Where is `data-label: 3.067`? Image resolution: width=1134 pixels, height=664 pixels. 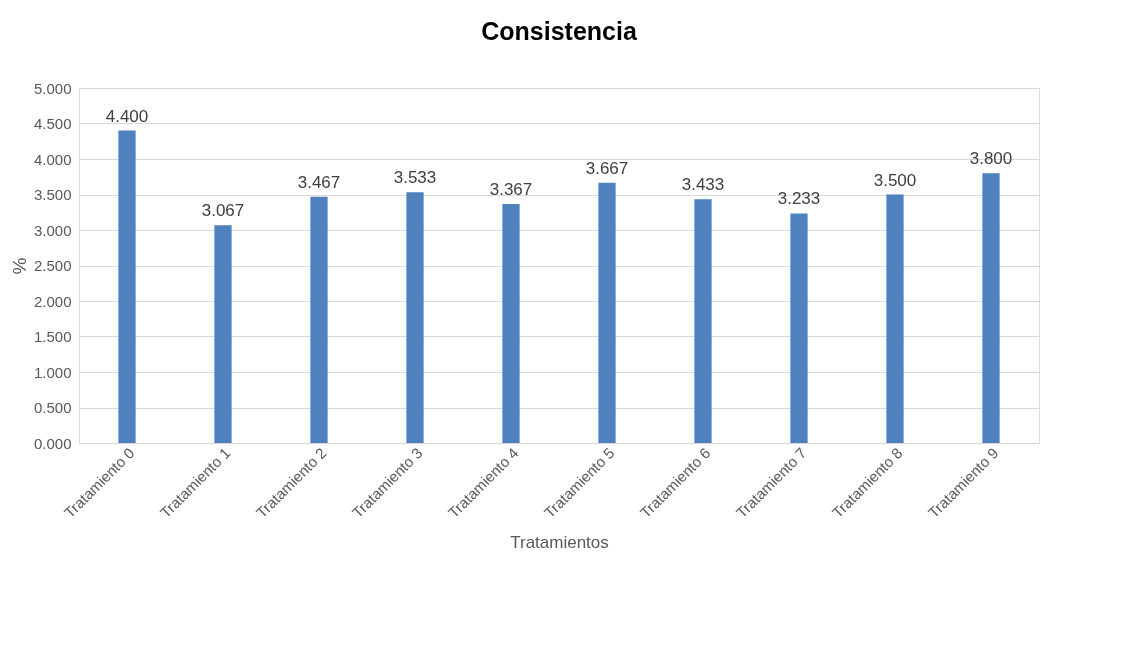 data-label: 3.067 is located at coordinates (223, 211).